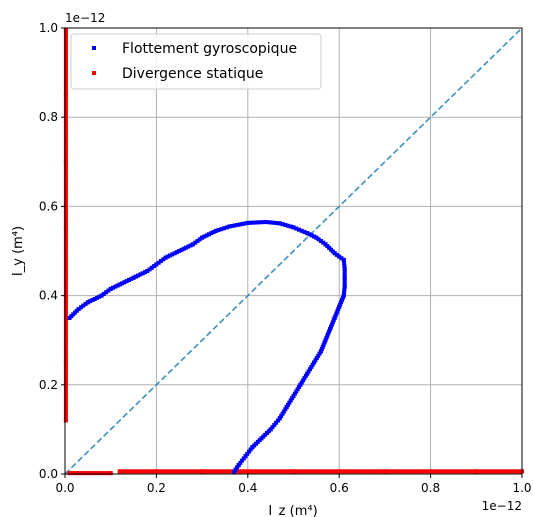 The image size is (533, 517). What do you see at coordinates (48, 117) in the screenshot?
I see `y-tick-label: 0.8` at bounding box center [48, 117].